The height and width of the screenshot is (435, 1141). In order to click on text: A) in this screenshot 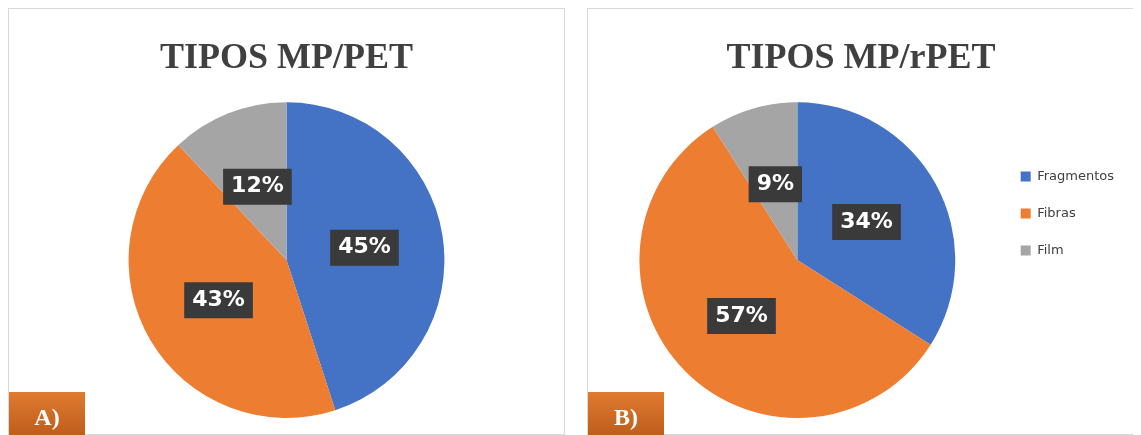, I will do `click(47, 413)`.